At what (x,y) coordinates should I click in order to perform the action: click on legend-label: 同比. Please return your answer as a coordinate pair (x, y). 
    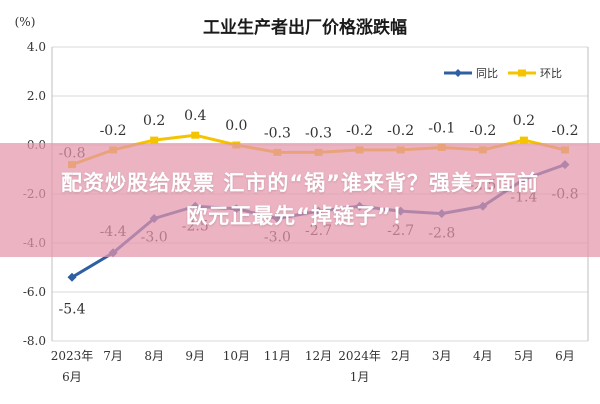
    Looking at the image, I should click on (487, 73).